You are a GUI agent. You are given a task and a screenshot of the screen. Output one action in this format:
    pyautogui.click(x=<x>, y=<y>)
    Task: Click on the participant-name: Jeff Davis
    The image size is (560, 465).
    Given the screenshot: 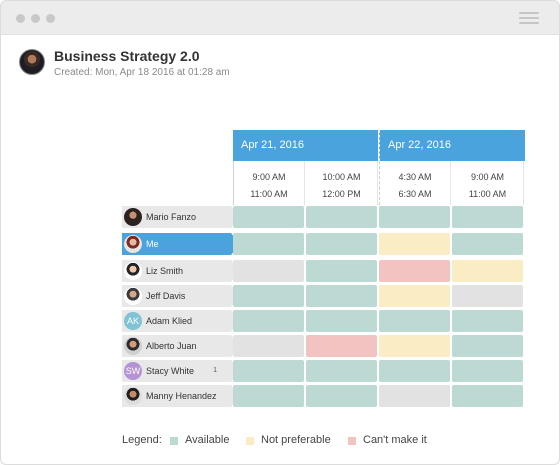 What is the action you would take?
    pyautogui.click(x=166, y=296)
    